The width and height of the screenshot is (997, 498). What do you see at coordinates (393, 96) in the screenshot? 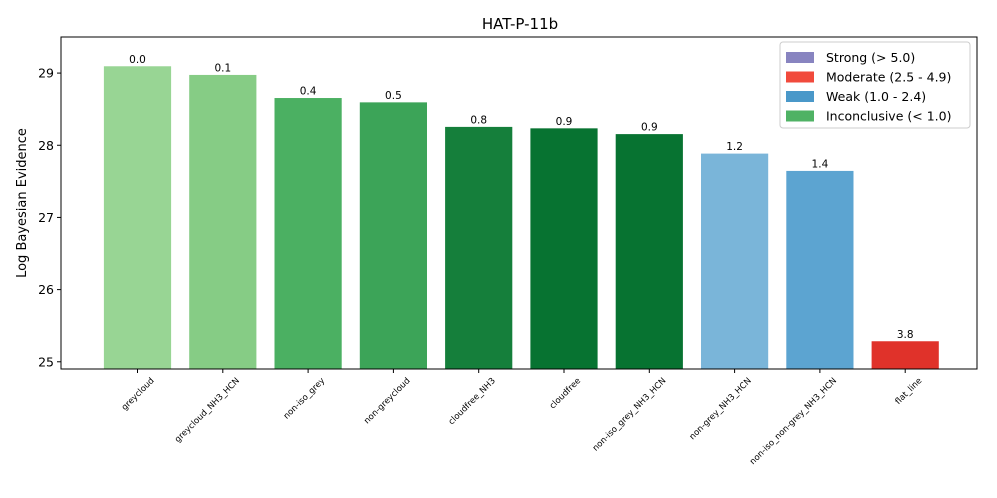
I see `bar-value-label: 0.5` at bounding box center [393, 96].